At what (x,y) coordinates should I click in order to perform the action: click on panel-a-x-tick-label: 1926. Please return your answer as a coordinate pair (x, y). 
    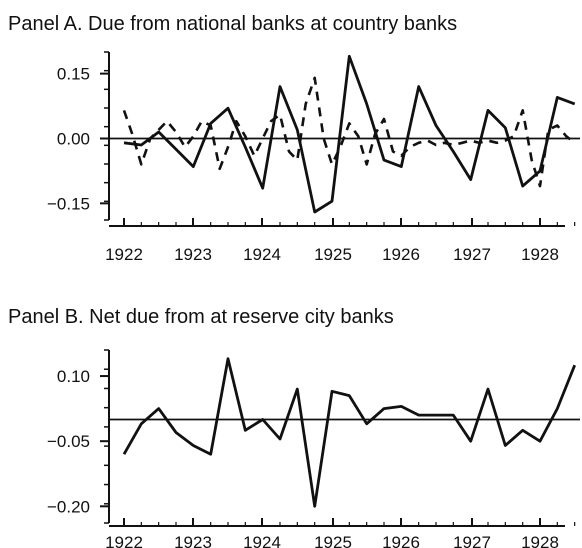
    Looking at the image, I should click on (401, 254).